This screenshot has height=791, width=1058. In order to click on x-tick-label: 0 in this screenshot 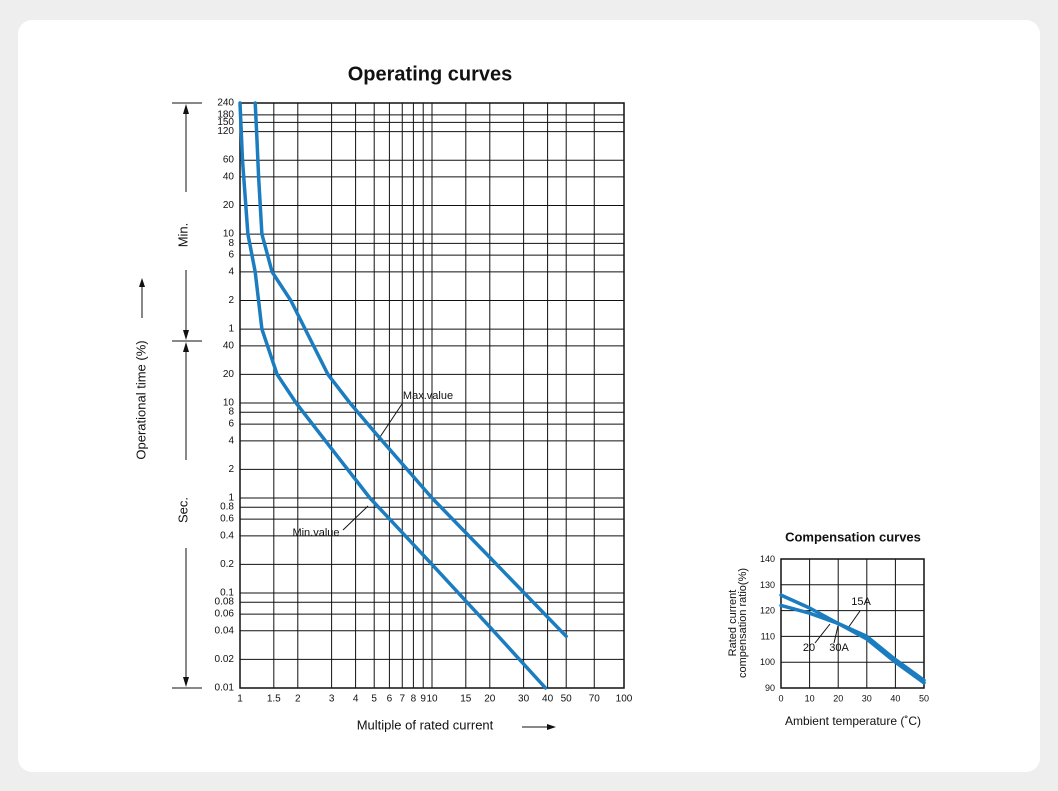, I will do `click(780, 698)`.